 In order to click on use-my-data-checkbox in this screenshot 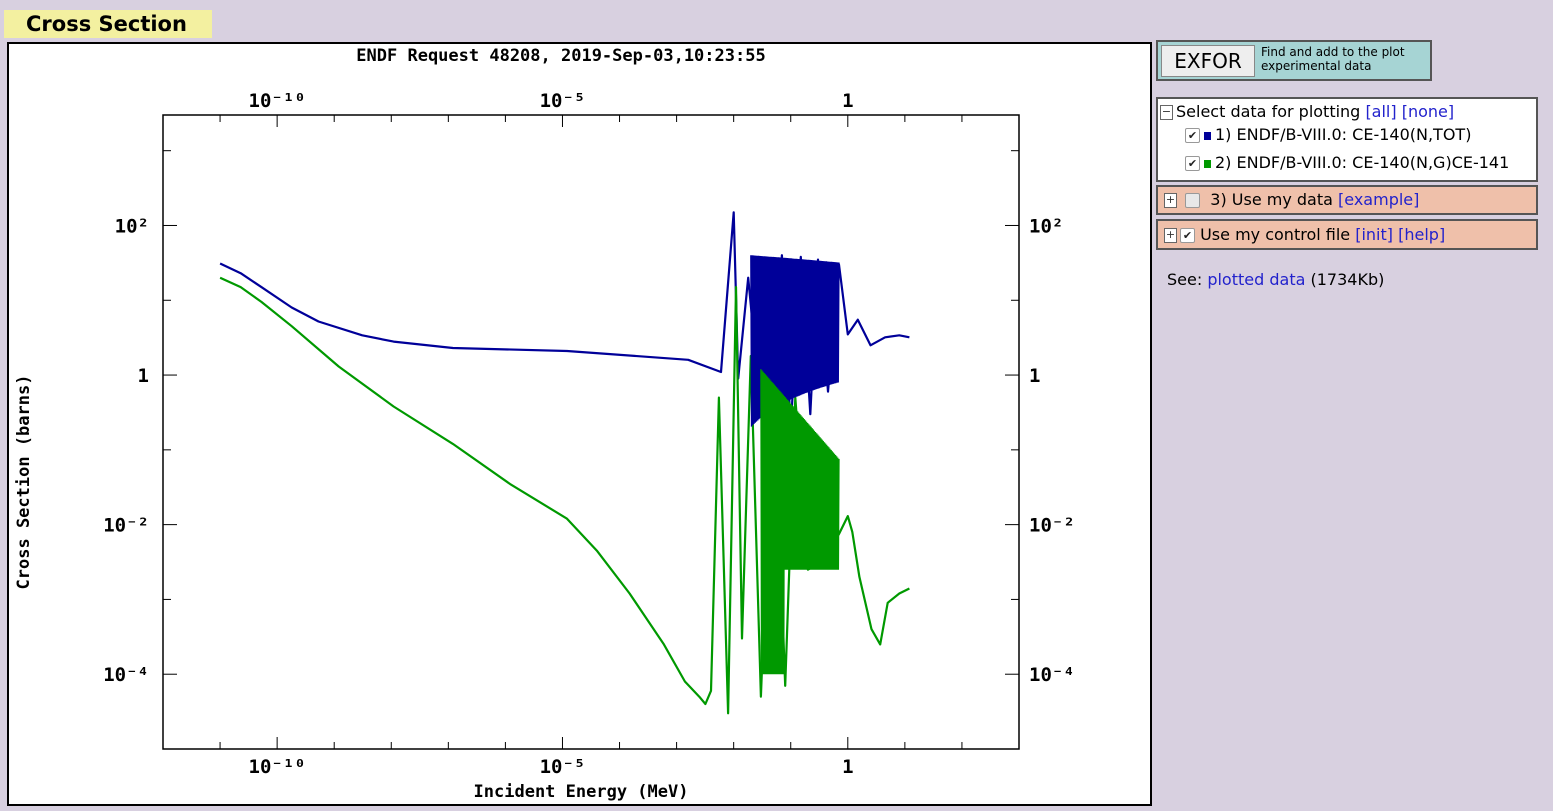, I will do `click(1193, 200)`.